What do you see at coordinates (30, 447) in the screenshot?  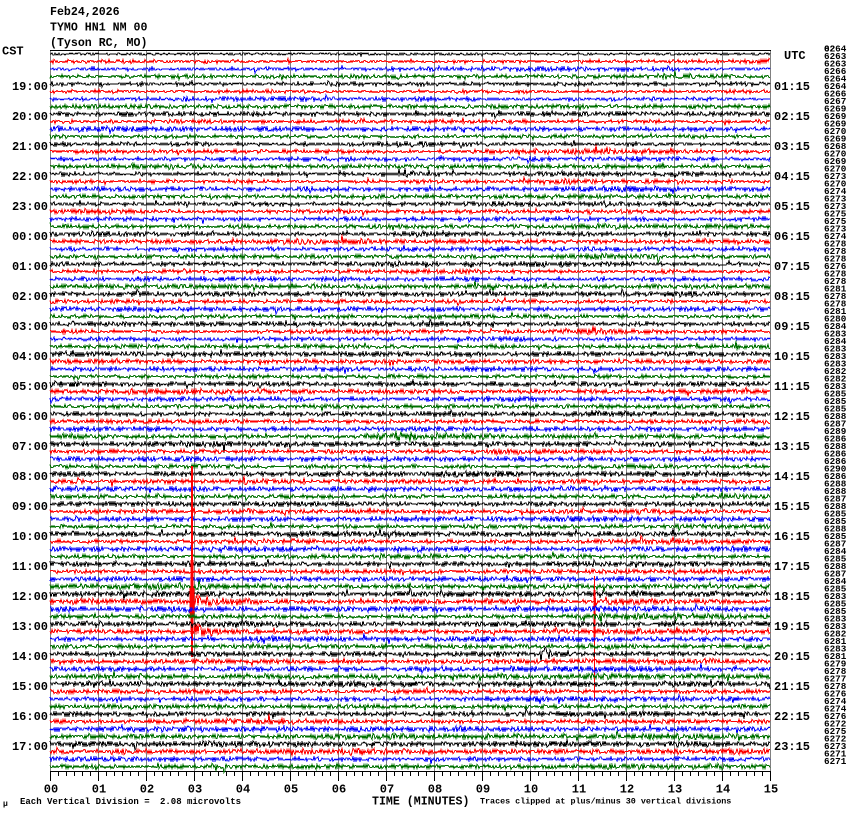 I see `svg-text: 07:00` at bounding box center [30, 447].